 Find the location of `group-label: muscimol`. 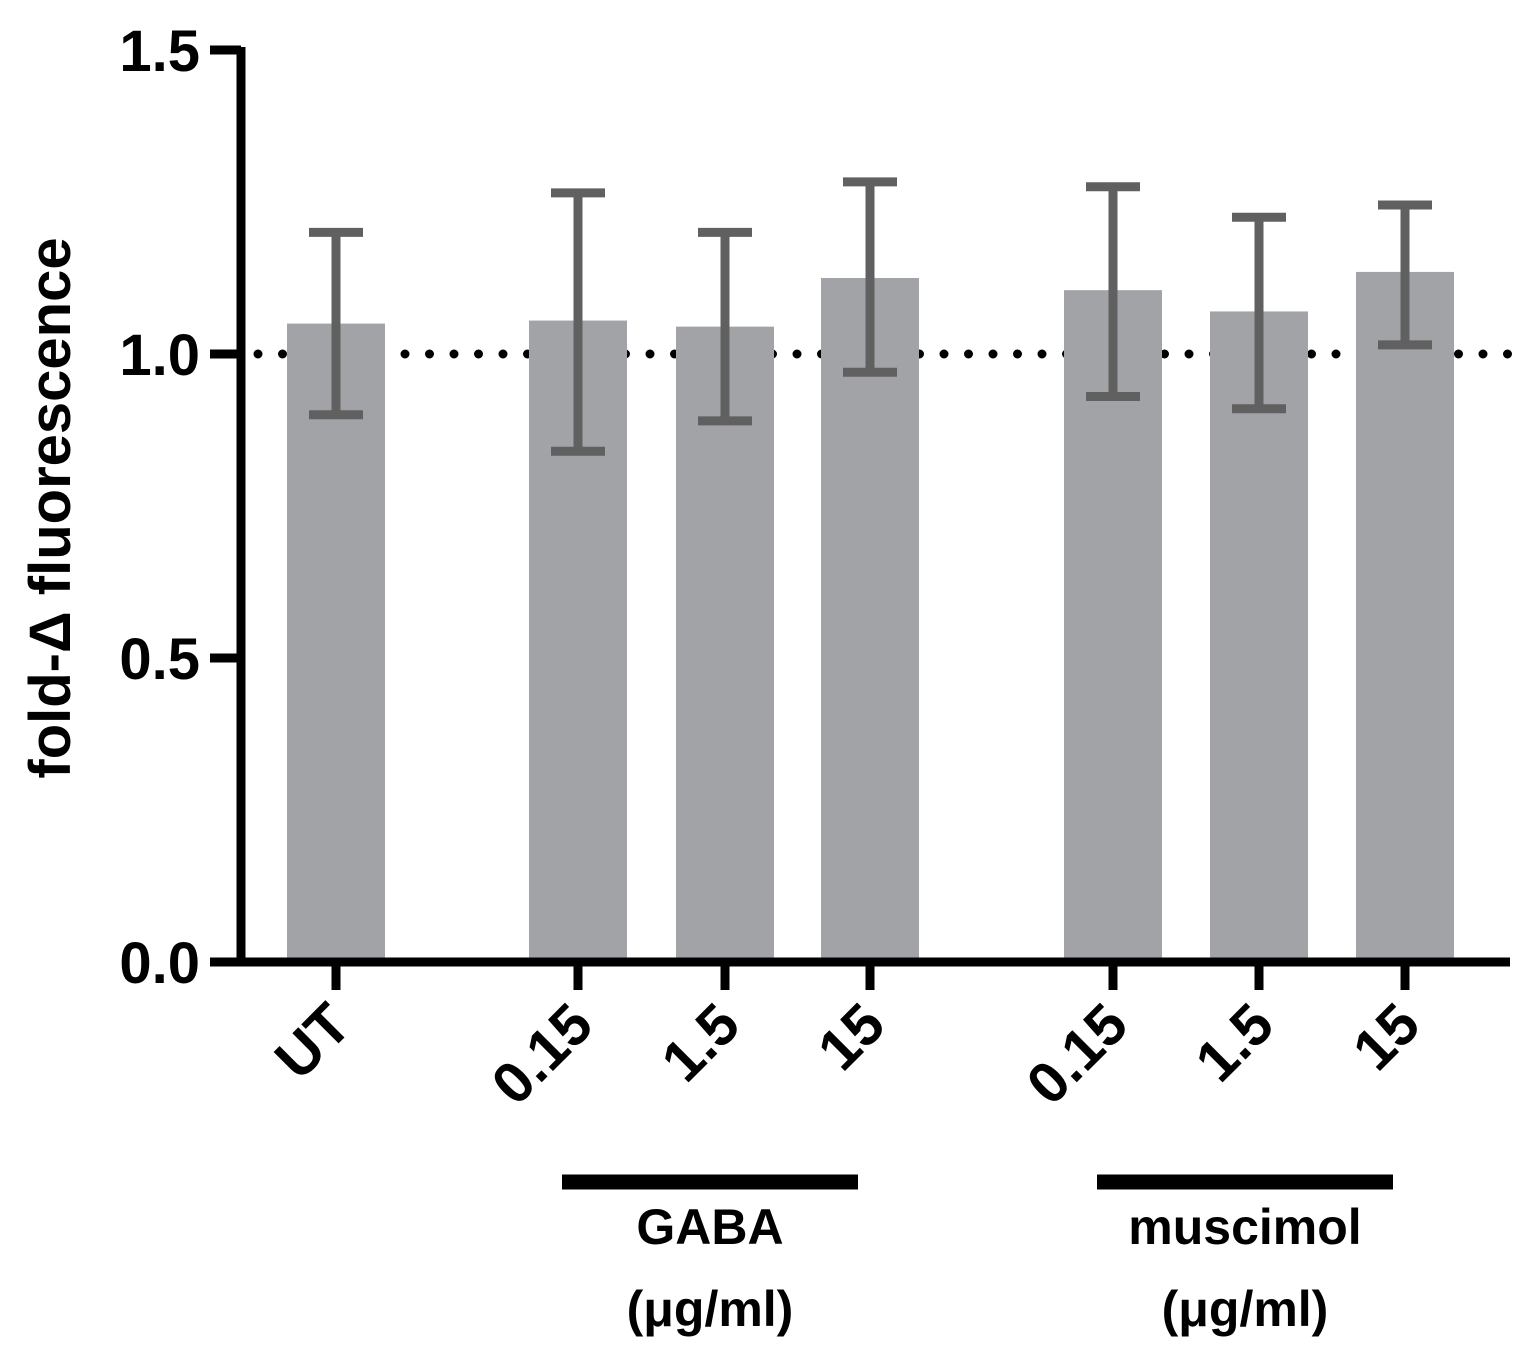

group-label: muscimol is located at coordinates (1244, 1227).